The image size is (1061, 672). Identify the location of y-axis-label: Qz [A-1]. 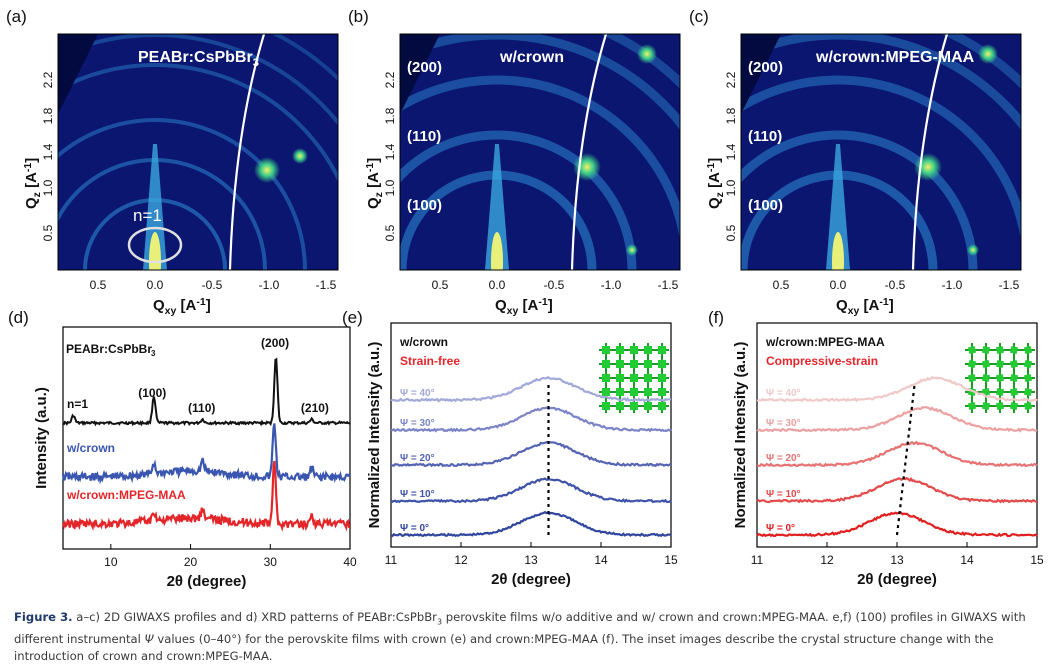
(374, 183).